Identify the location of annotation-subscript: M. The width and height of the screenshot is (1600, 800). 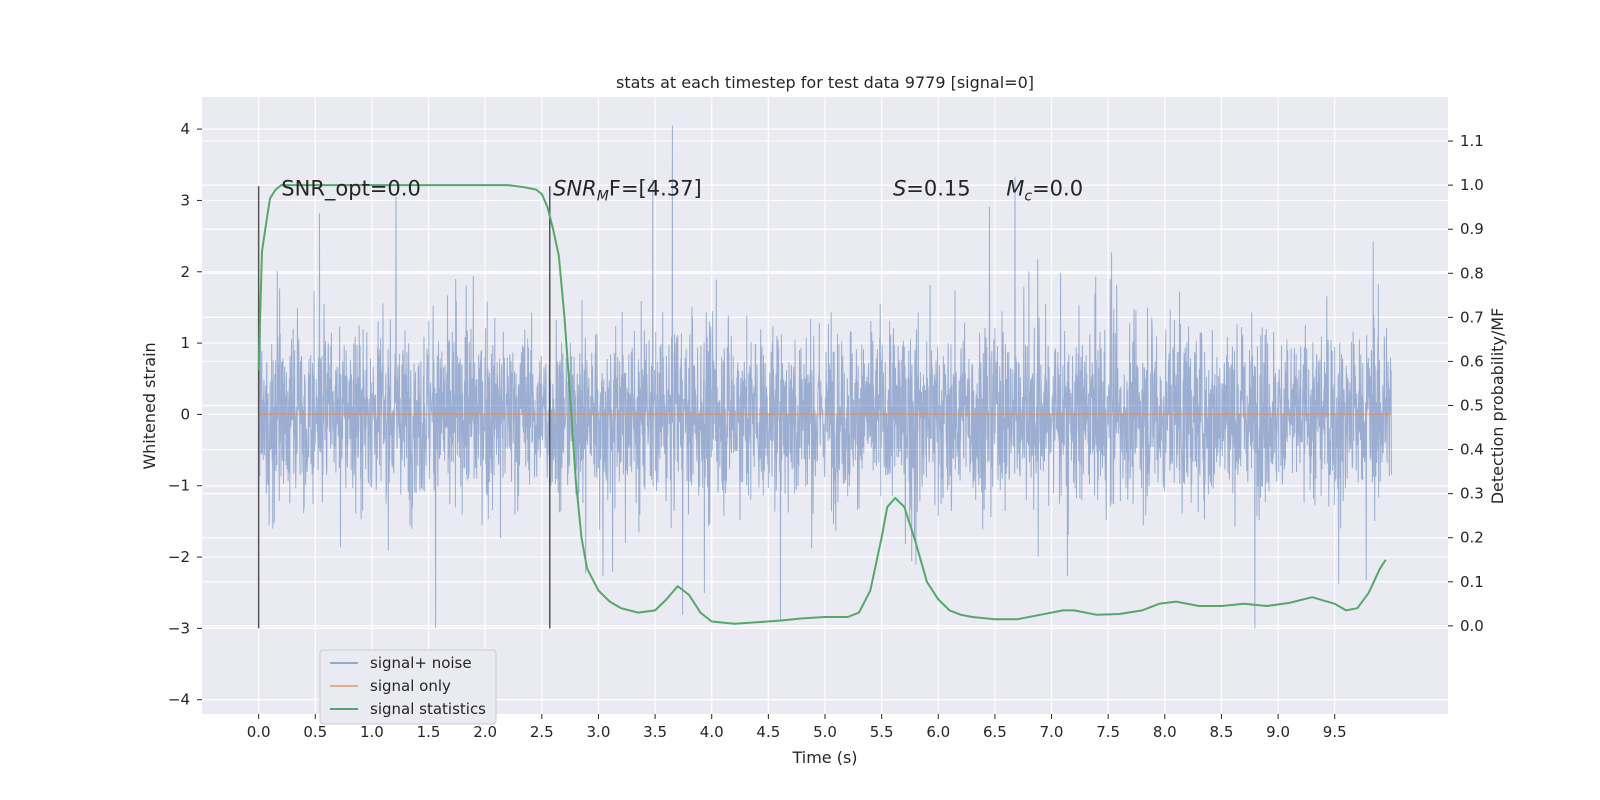
(603, 196).